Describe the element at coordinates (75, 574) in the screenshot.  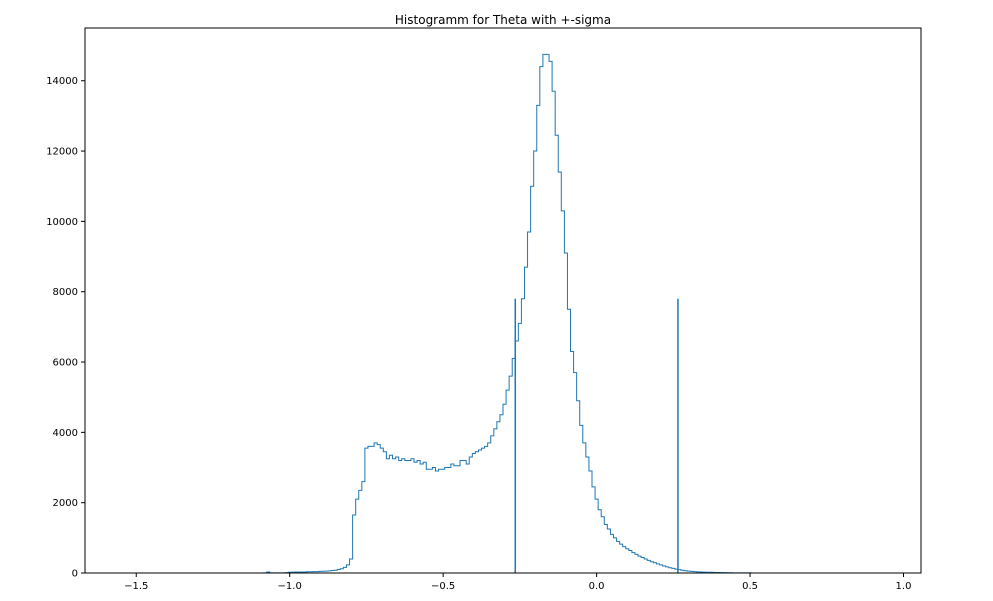
I see `y-tick-label: 0` at that location.